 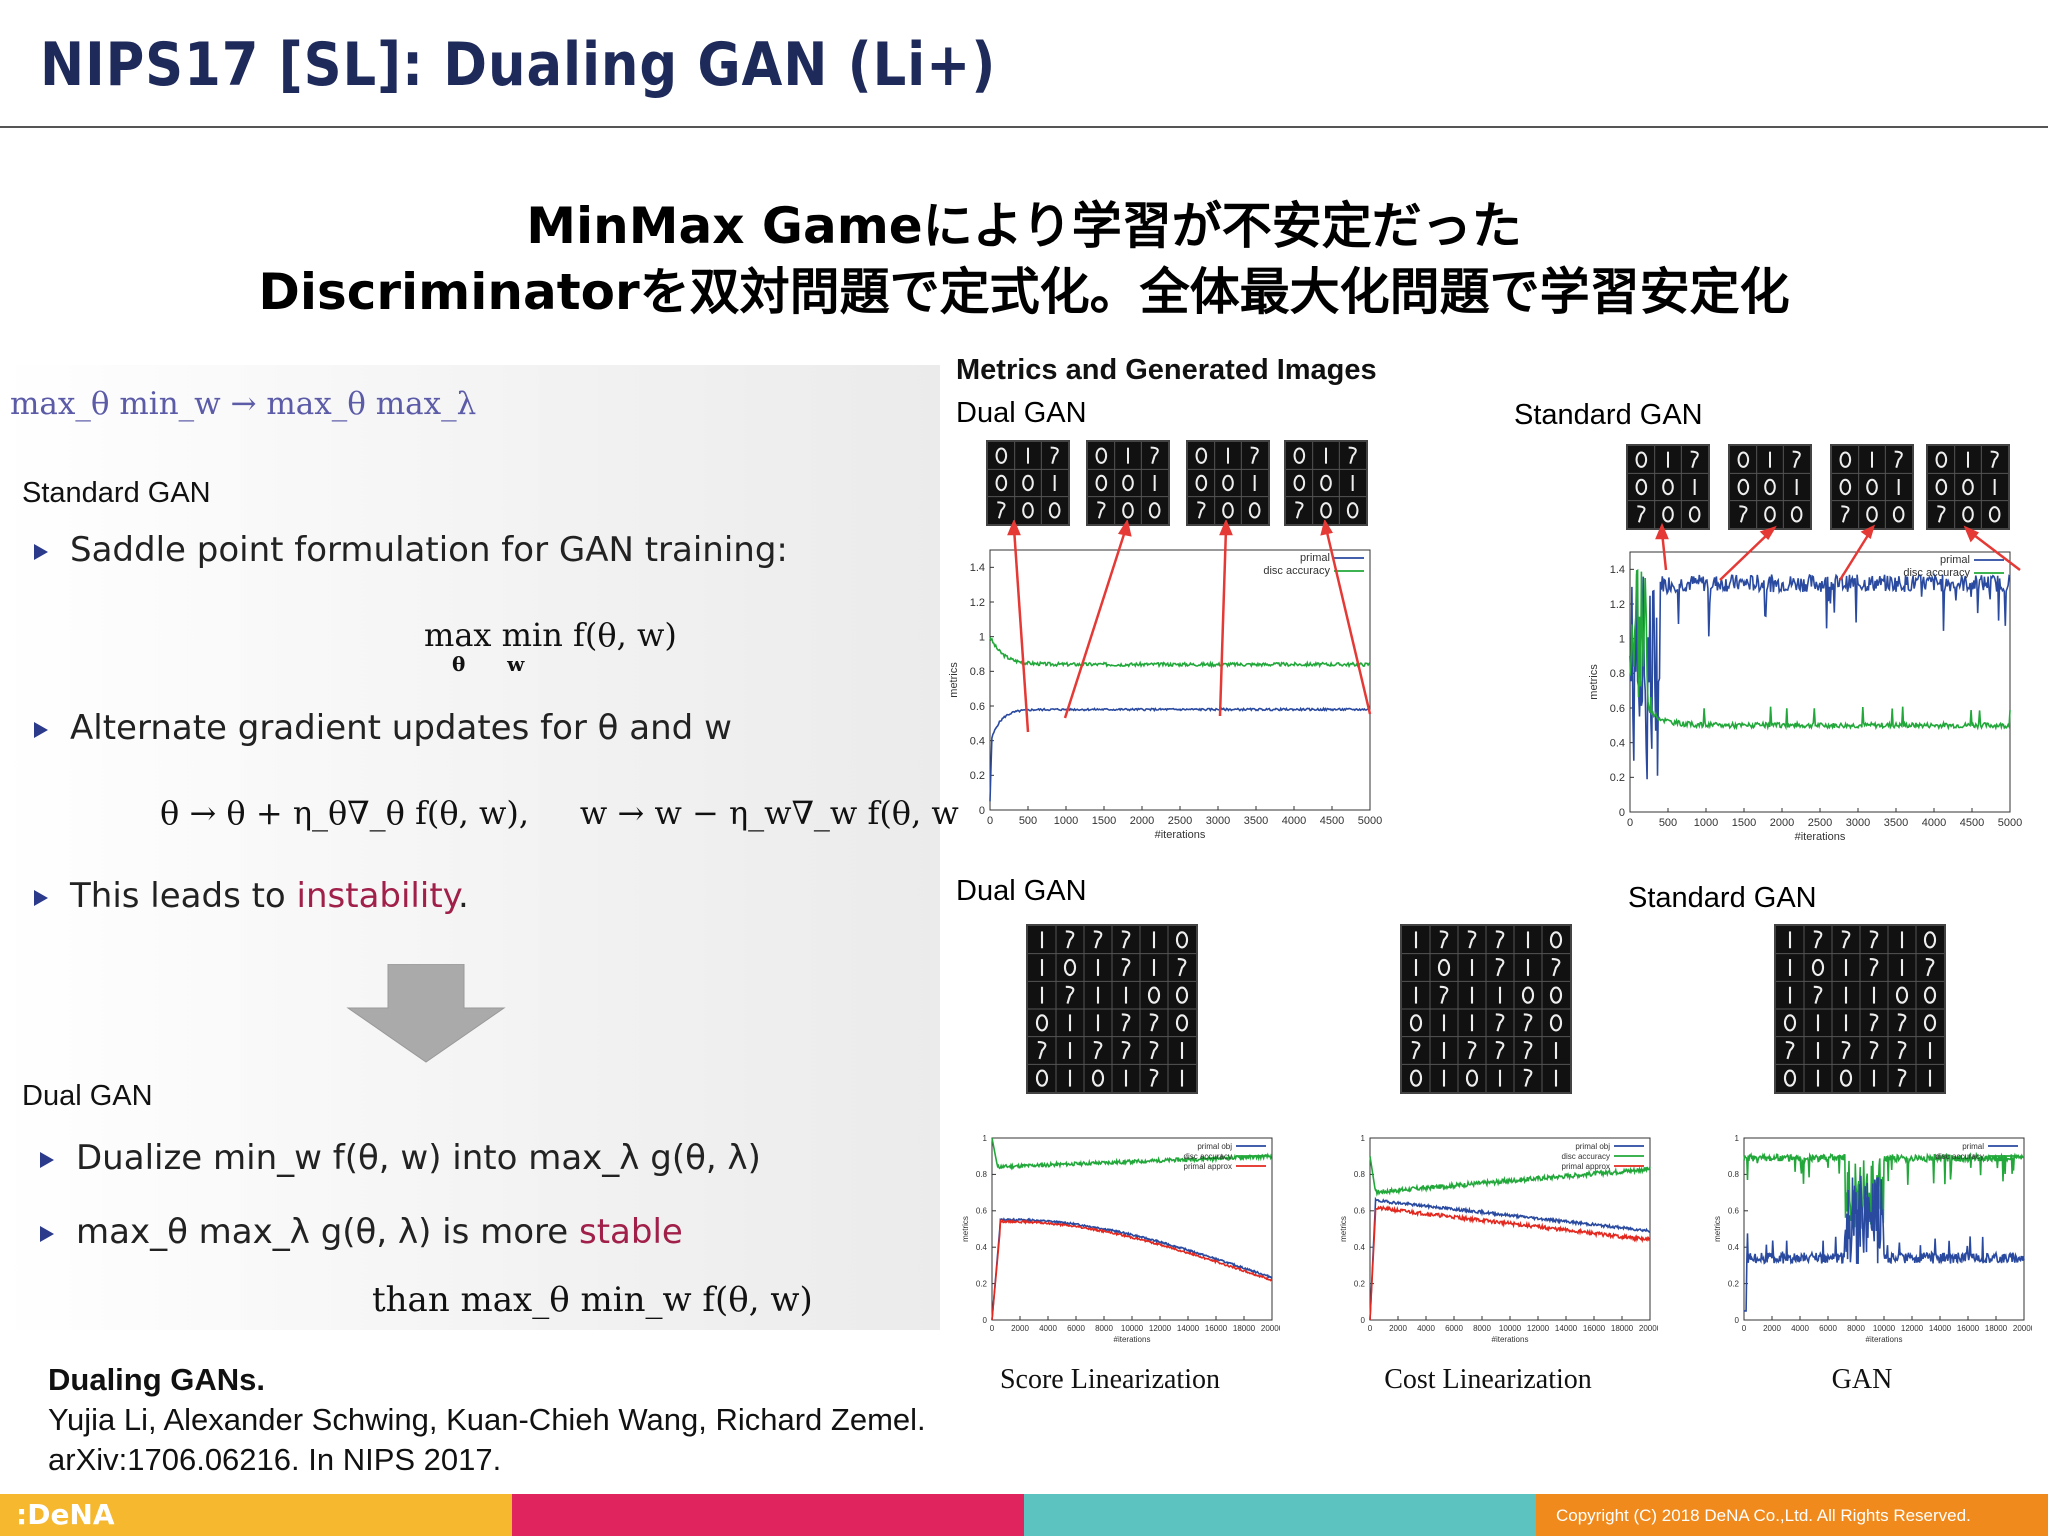 I want to click on y-axis-label: metrics, so click(x=965, y=1229).